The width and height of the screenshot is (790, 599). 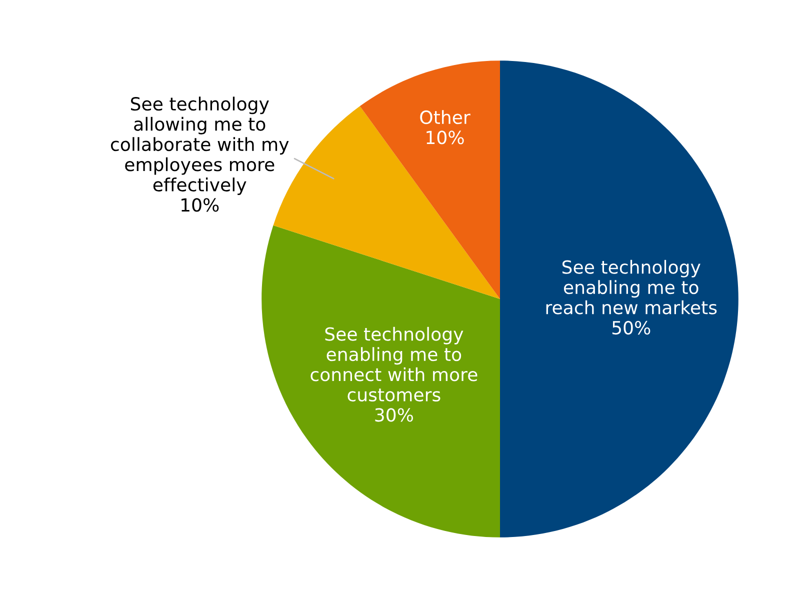 What do you see at coordinates (445, 117) in the screenshot?
I see `slice-label: Other` at bounding box center [445, 117].